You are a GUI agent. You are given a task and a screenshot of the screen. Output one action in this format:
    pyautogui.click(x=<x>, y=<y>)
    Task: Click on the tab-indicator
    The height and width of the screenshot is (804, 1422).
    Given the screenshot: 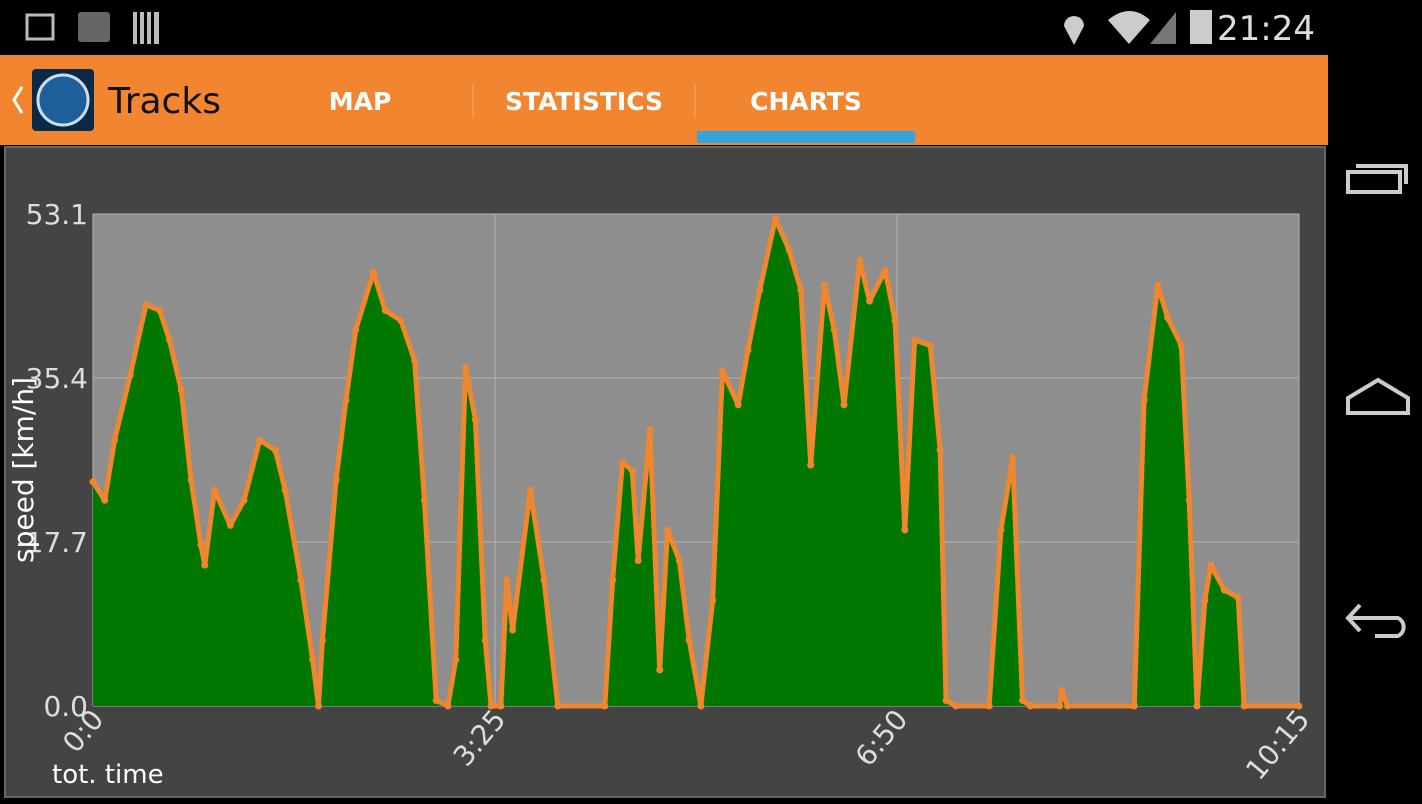 What is the action you would take?
    pyautogui.click(x=806, y=137)
    